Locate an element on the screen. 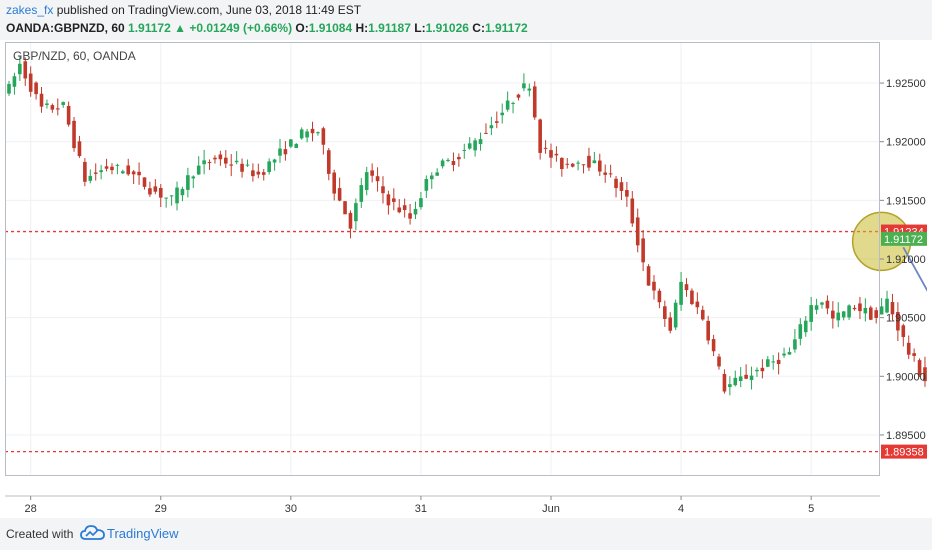 The height and width of the screenshot is (550, 932). x-tick-label: 29 is located at coordinates (161, 509).